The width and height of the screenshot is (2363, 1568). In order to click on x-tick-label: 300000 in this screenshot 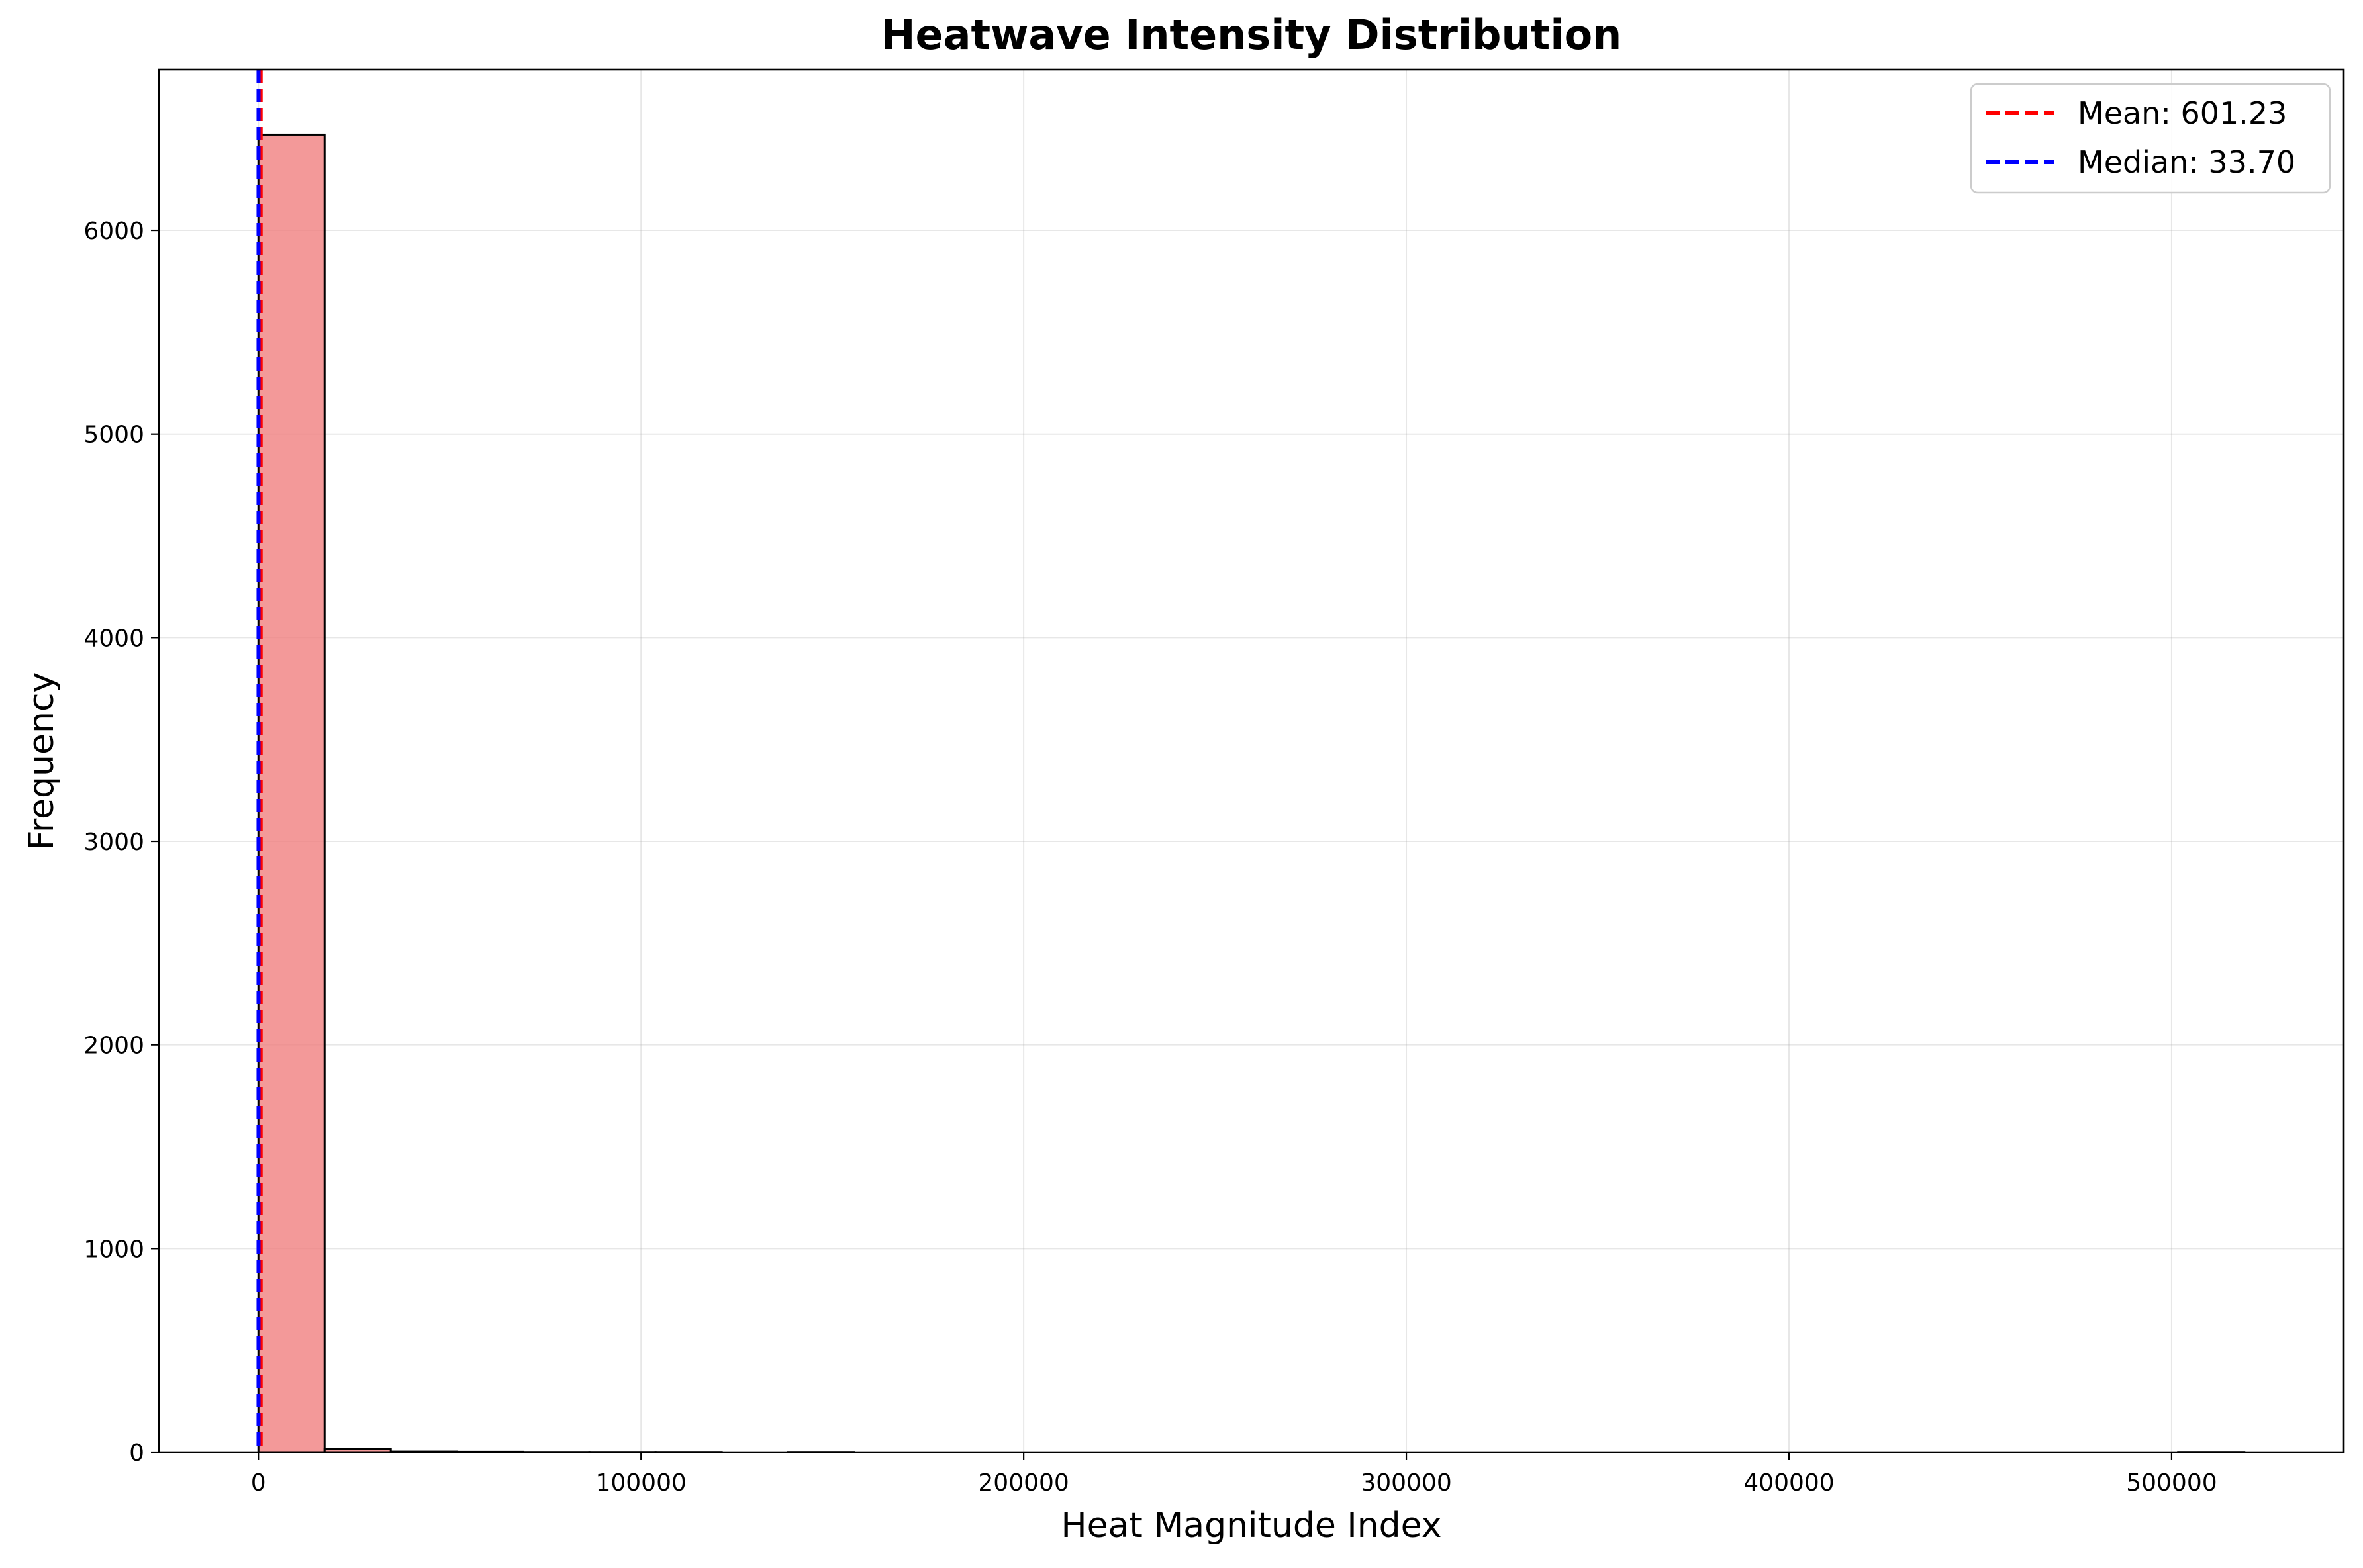, I will do `click(1406, 1483)`.